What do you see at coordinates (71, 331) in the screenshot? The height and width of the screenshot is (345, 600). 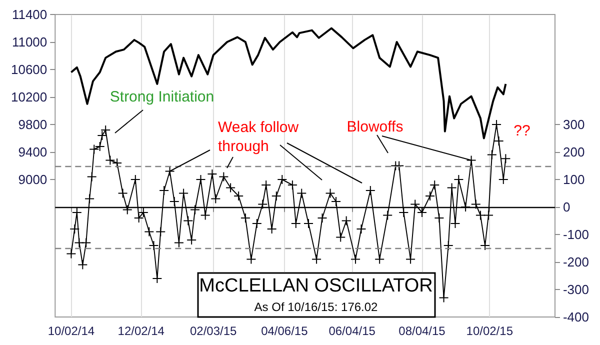 I see `x-tick-label: 10/02/14` at bounding box center [71, 331].